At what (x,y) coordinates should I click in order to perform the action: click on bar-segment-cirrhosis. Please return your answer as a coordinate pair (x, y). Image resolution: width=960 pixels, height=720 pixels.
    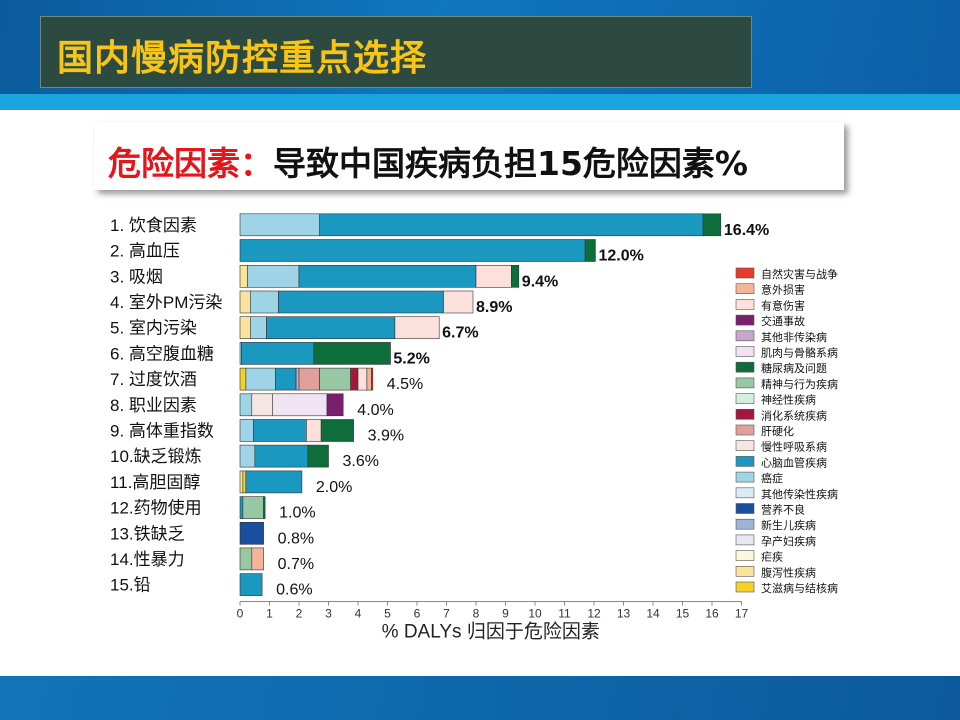
    Looking at the image, I should click on (309, 379).